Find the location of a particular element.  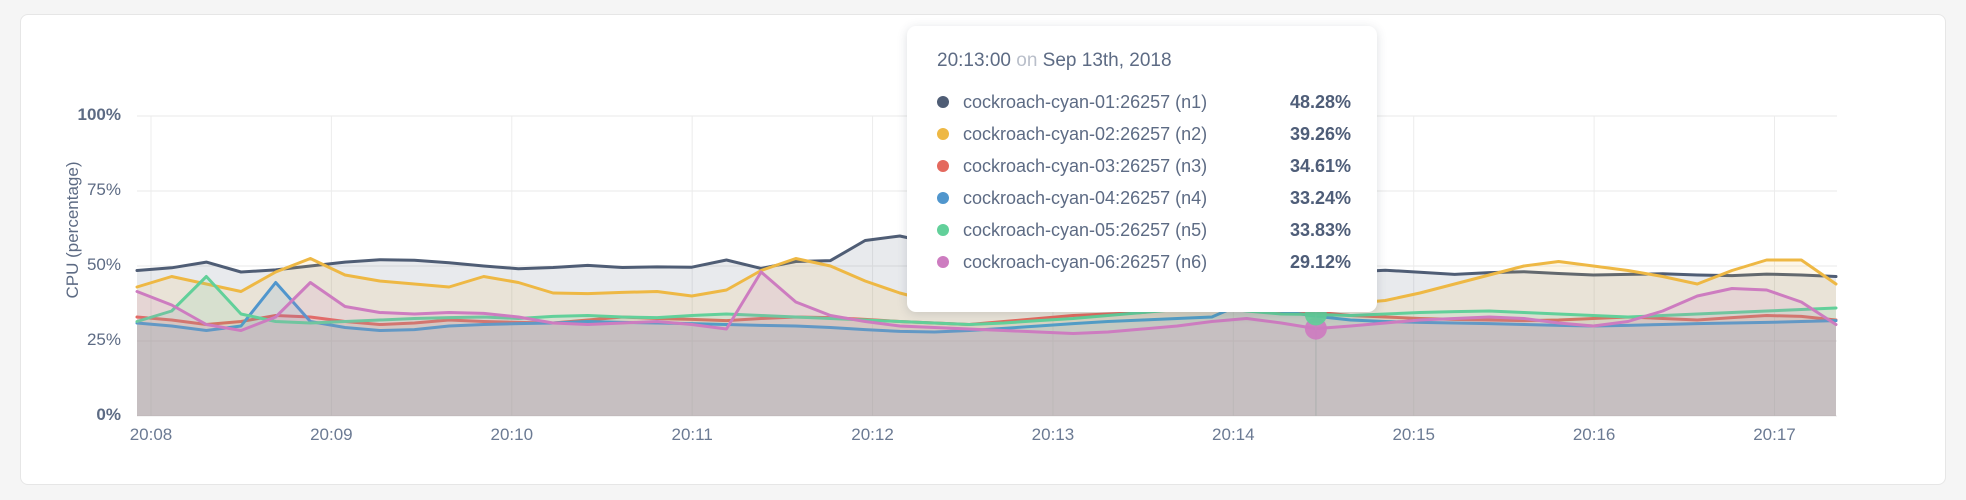

tooltip-series-name: cockroach-cyan-06:26257 (n6) is located at coordinates (1085, 261).